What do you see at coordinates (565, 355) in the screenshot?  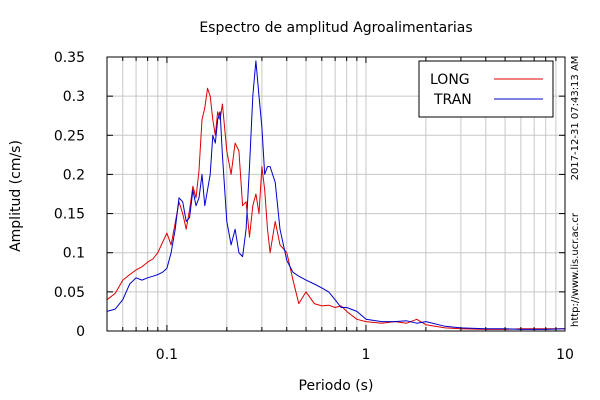 I see `x-tick-label: 10` at bounding box center [565, 355].